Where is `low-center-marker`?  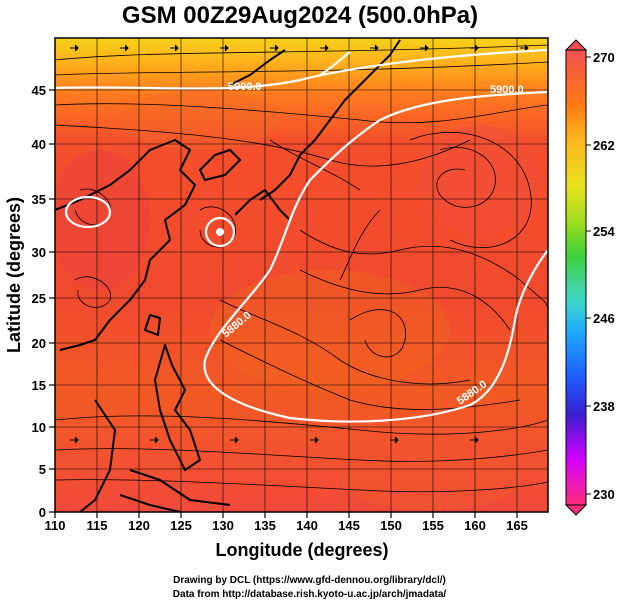
low-center-marker is located at coordinates (220, 232).